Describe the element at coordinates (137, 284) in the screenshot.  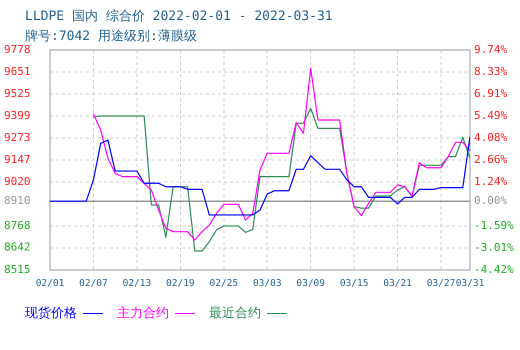
I see `x-tick-label: 02/13` at that location.